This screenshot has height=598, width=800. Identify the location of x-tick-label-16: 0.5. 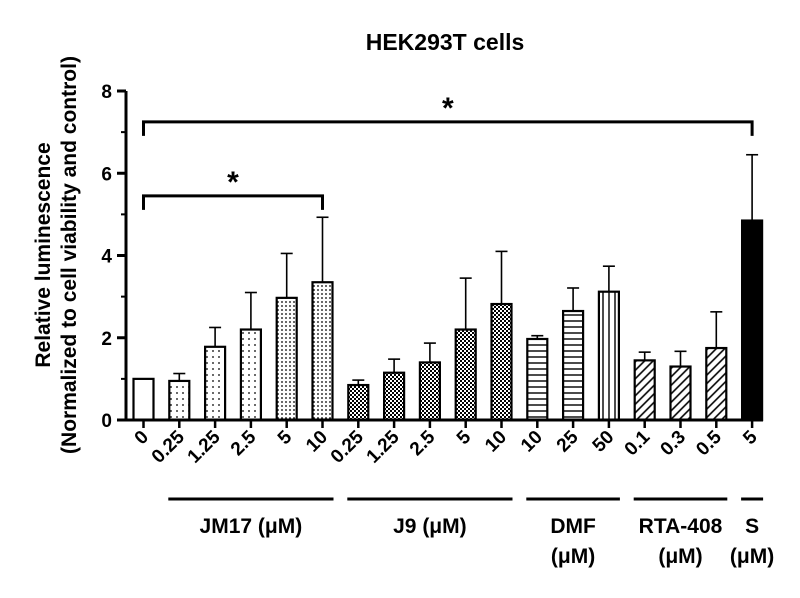
(709, 443).